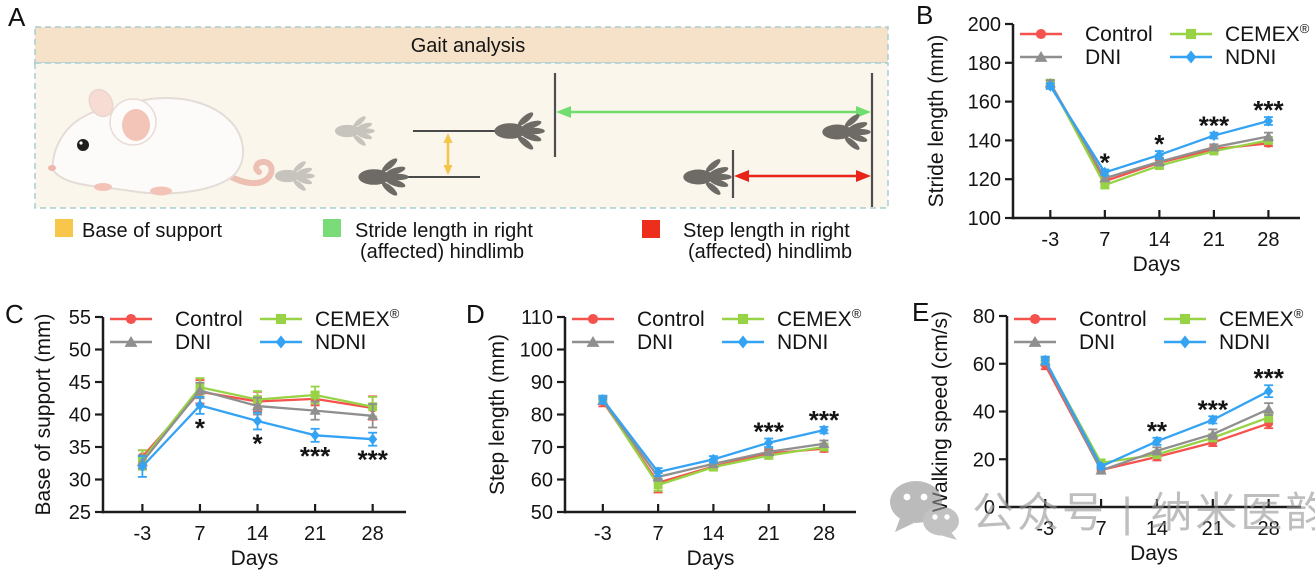 The image size is (1315, 572). I want to click on mouse-illustration, so click(161, 142).